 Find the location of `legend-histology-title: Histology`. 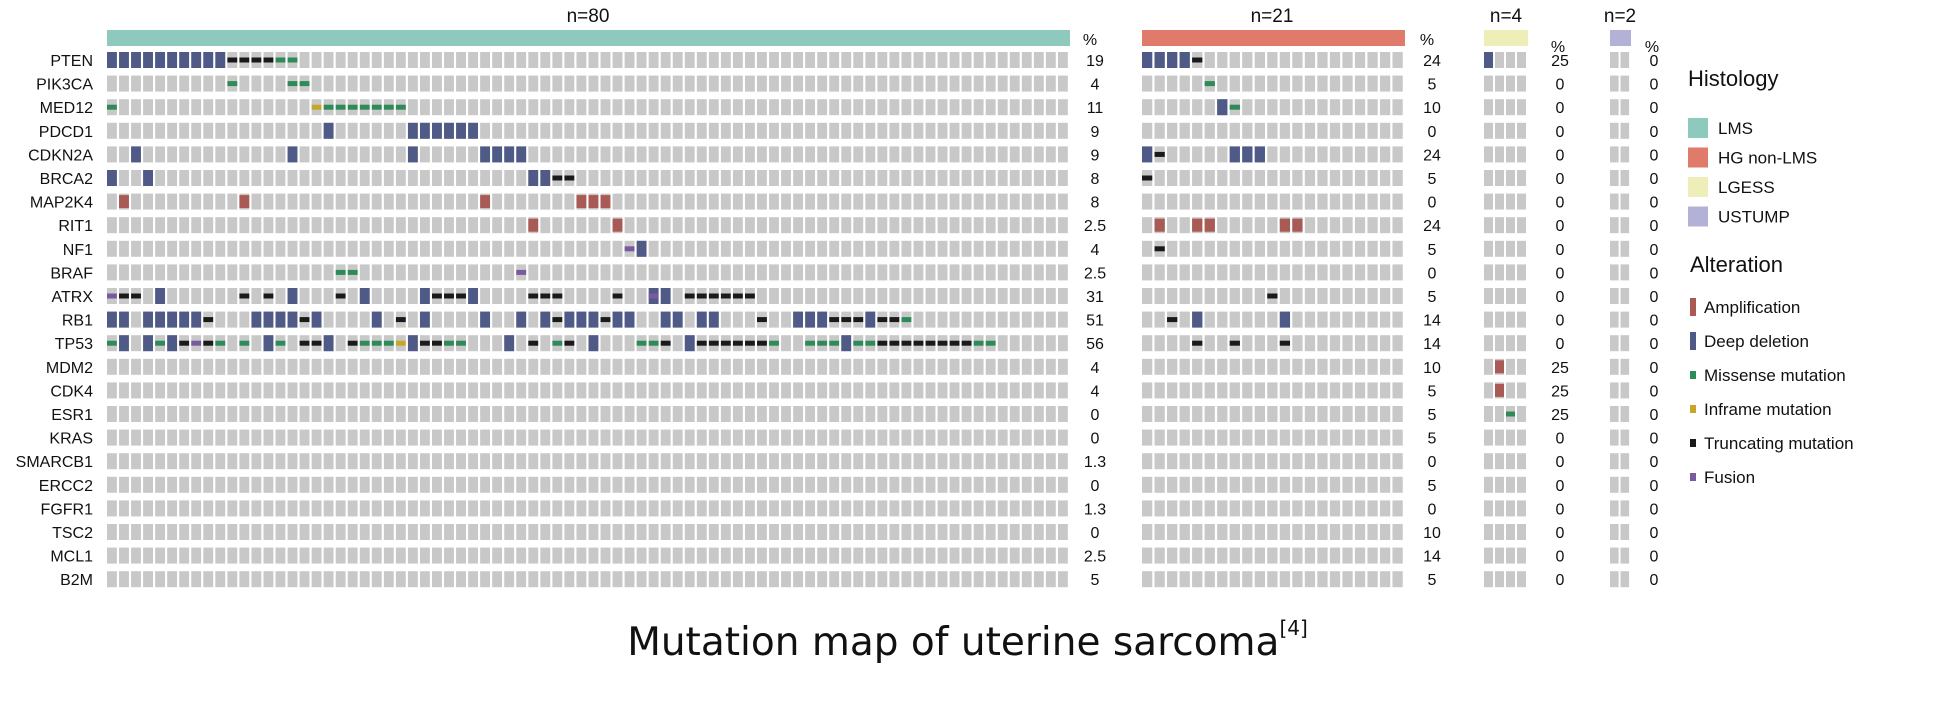

legend-histology-title: Histology is located at coordinates (1733, 78).